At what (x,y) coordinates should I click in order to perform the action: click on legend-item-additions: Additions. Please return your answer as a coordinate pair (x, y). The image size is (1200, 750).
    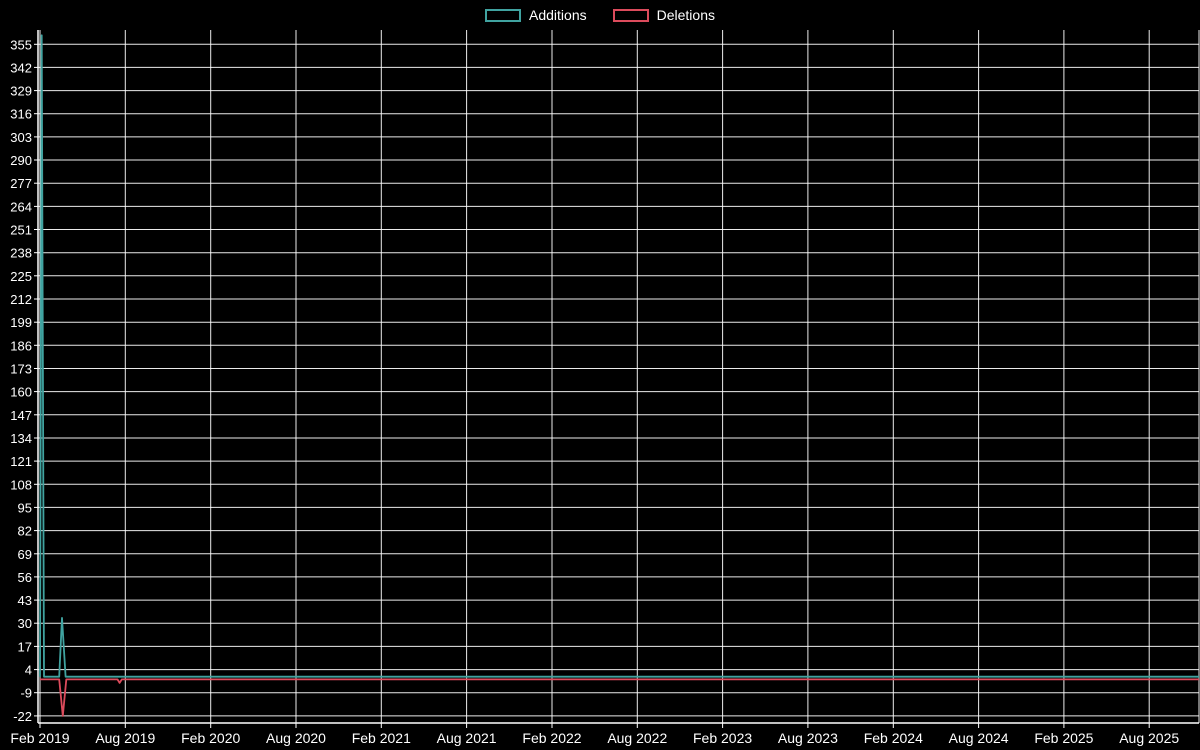
    Looking at the image, I should click on (536, 15).